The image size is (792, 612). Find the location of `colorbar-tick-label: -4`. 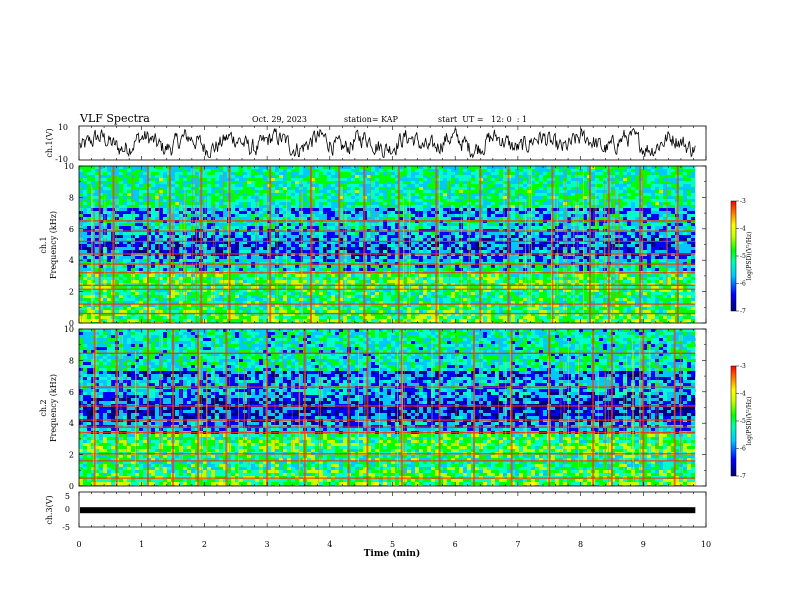

colorbar-tick-label: -4 is located at coordinates (743, 229).